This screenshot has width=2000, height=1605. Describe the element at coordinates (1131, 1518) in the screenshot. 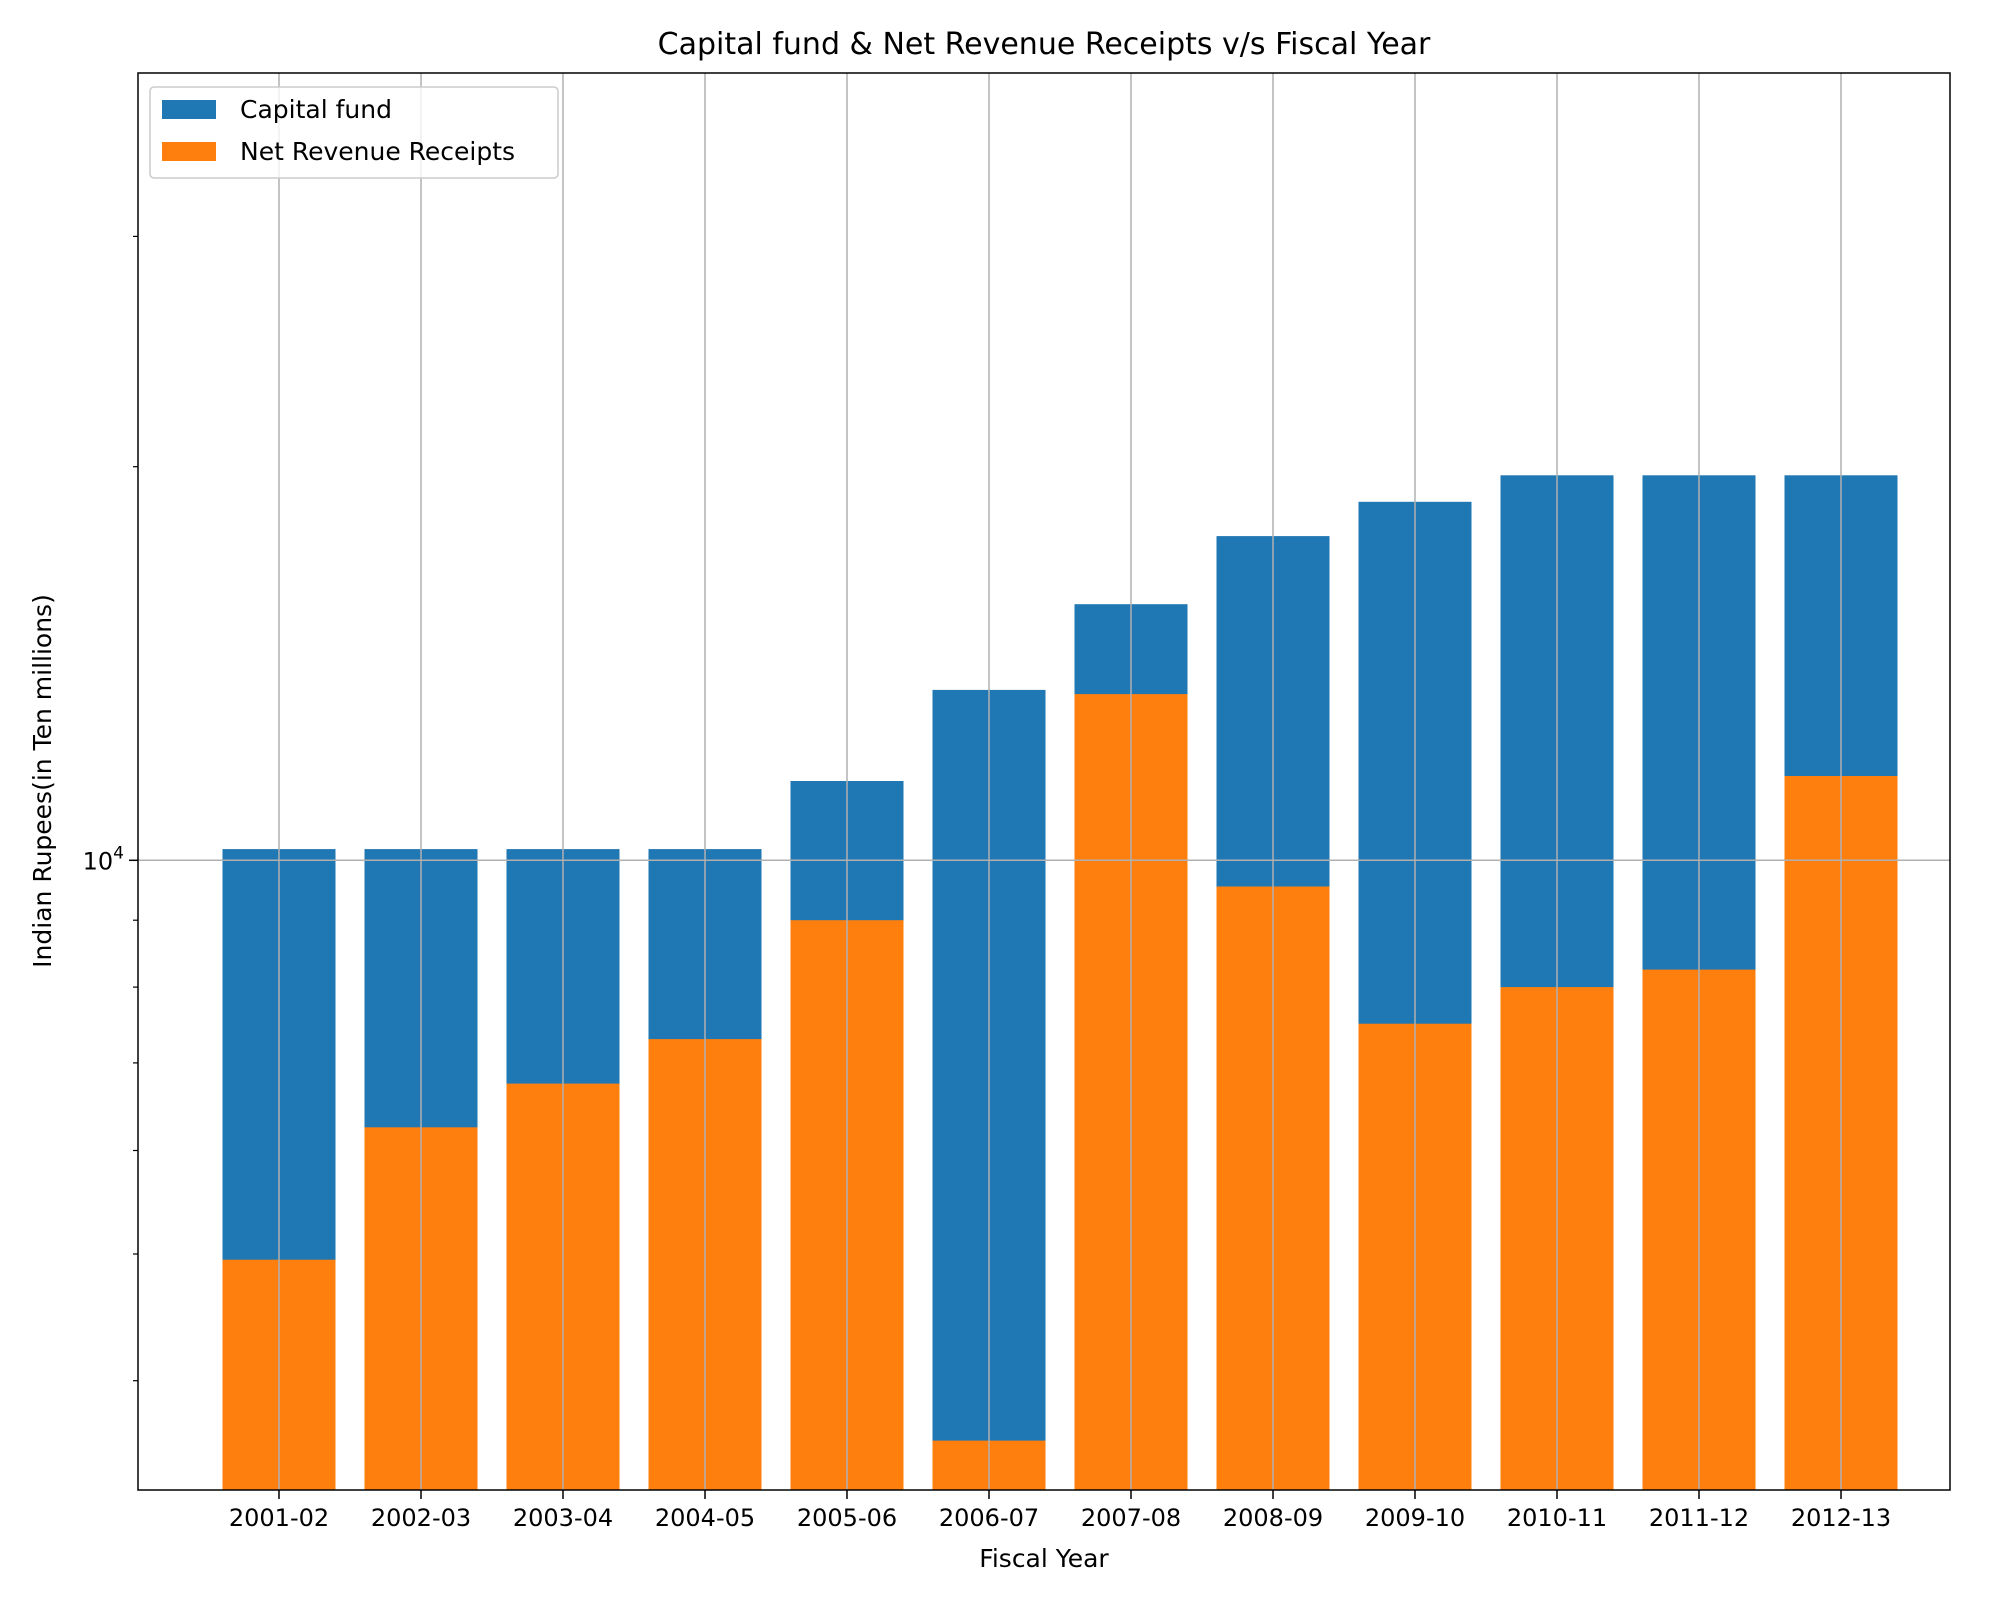

I see `x-tick-label-2007-08: 2007-08` at that location.